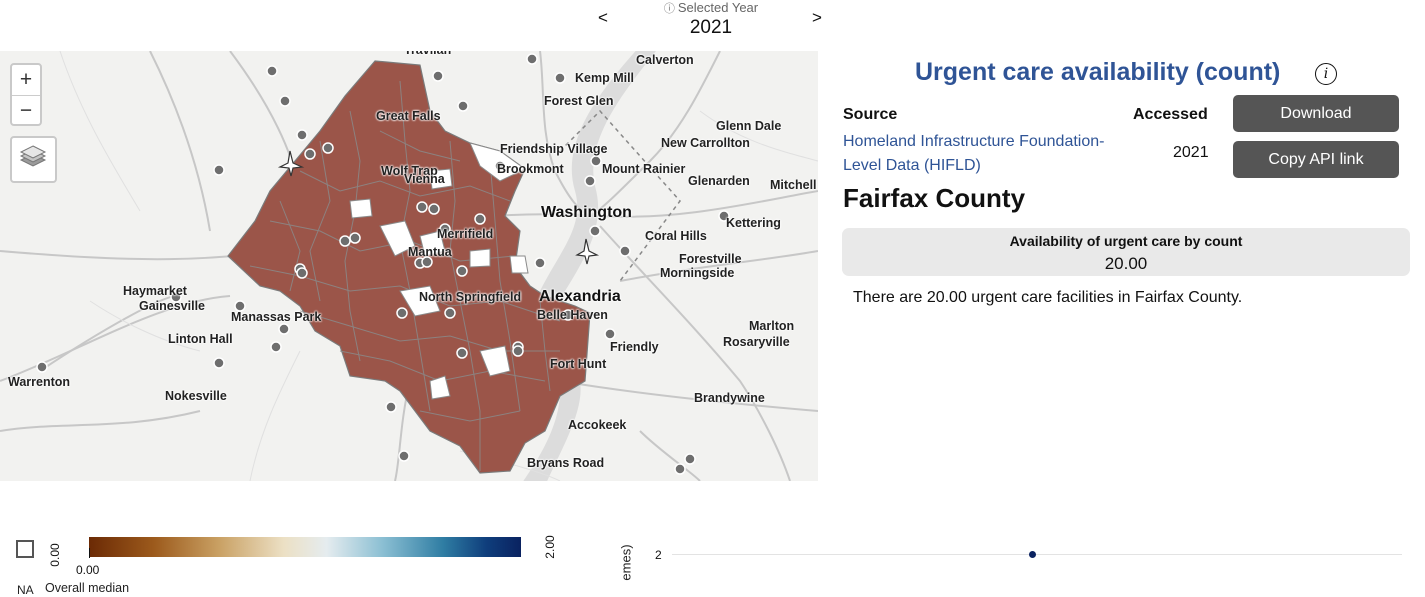 The width and height of the screenshot is (1425, 597). I want to click on chart-gridline, so click(1037, 554).